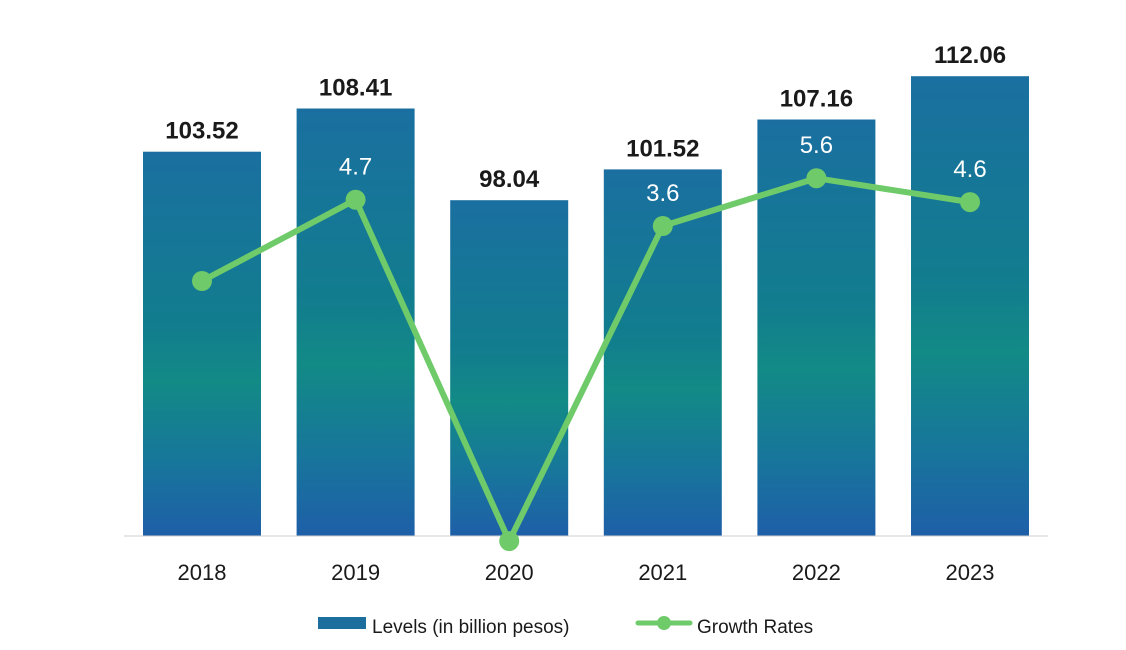 The width and height of the screenshot is (1126, 650). I want to click on x-tick-labels: 2018 2019 2020 2021 2022 2023, so click(586, 572).